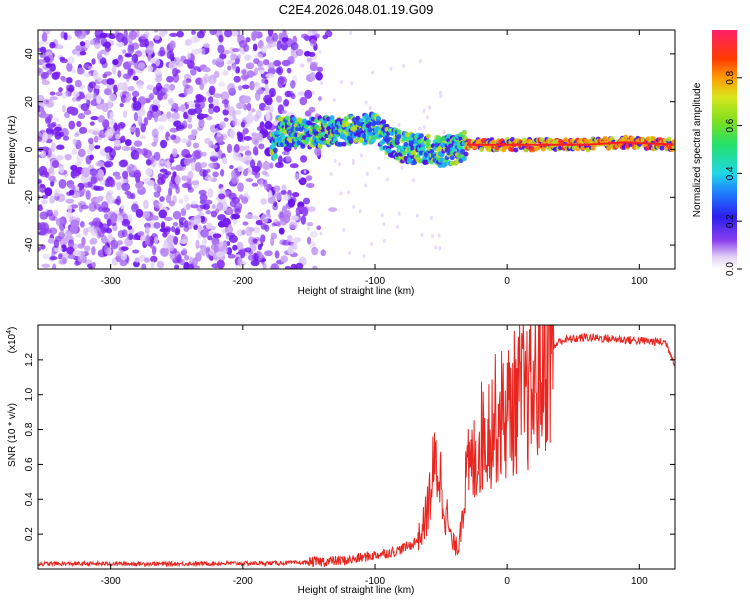 The image size is (750, 600). Describe the element at coordinates (29, 464) in the screenshot. I see `y-tick-label: 0.6` at that location.